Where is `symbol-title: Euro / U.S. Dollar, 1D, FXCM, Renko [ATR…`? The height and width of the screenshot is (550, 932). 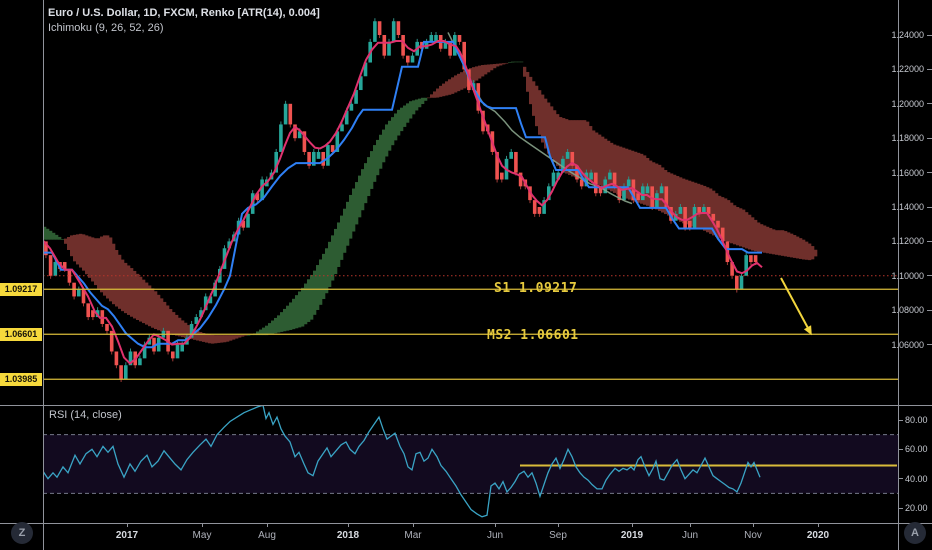
symbol-title: Euro / U.S. Dollar, 1D, FXCM, Renko [ATR… is located at coordinates (184, 13).